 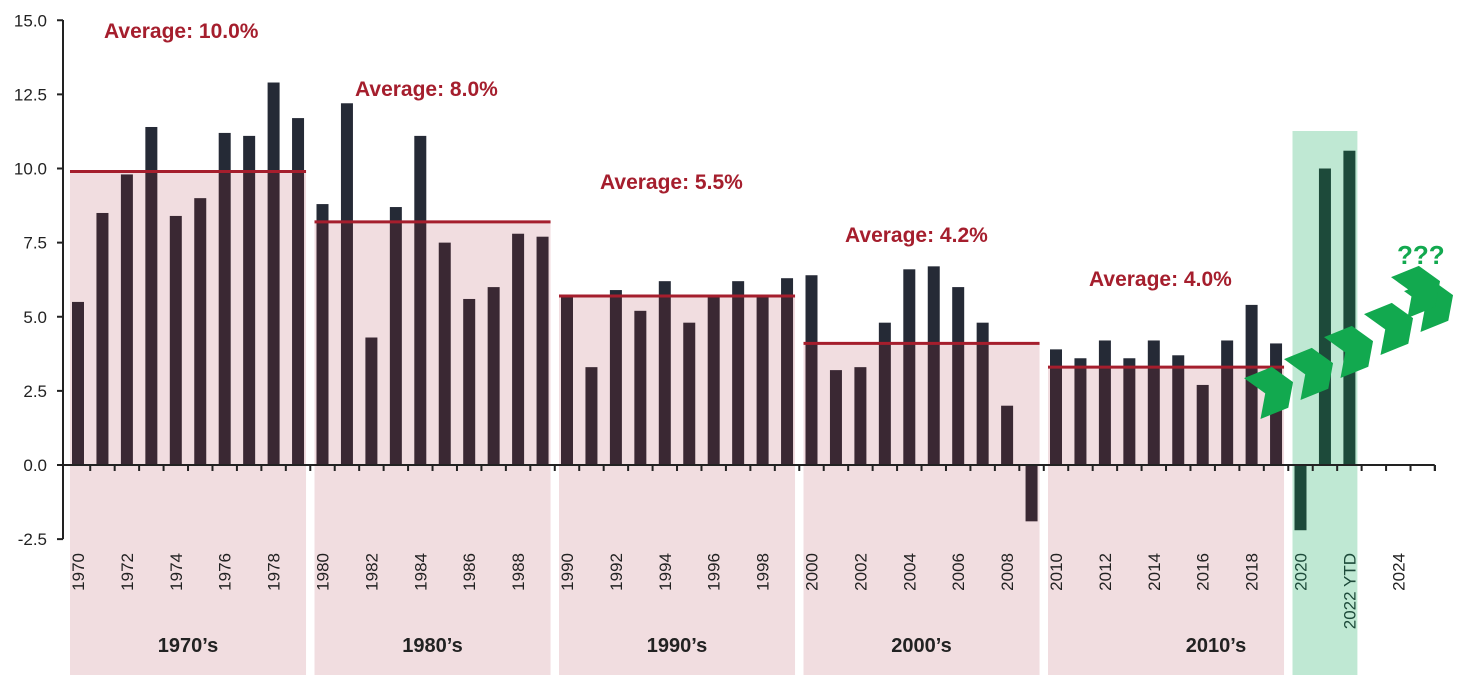 I want to click on y-tick-label: -2.5, so click(x=32, y=539).